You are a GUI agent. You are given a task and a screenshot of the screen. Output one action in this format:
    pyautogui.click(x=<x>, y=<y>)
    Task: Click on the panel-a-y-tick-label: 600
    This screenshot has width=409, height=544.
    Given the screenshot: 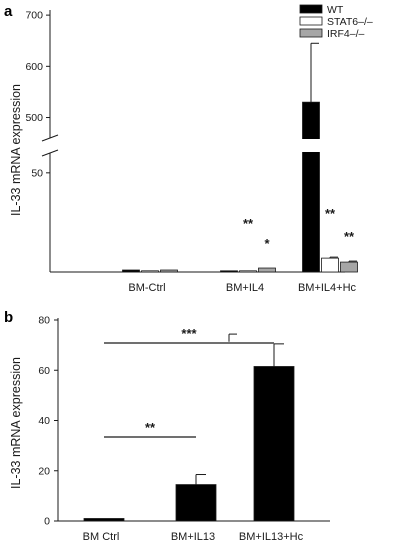 What is the action you would take?
    pyautogui.click(x=34, y=67)
    